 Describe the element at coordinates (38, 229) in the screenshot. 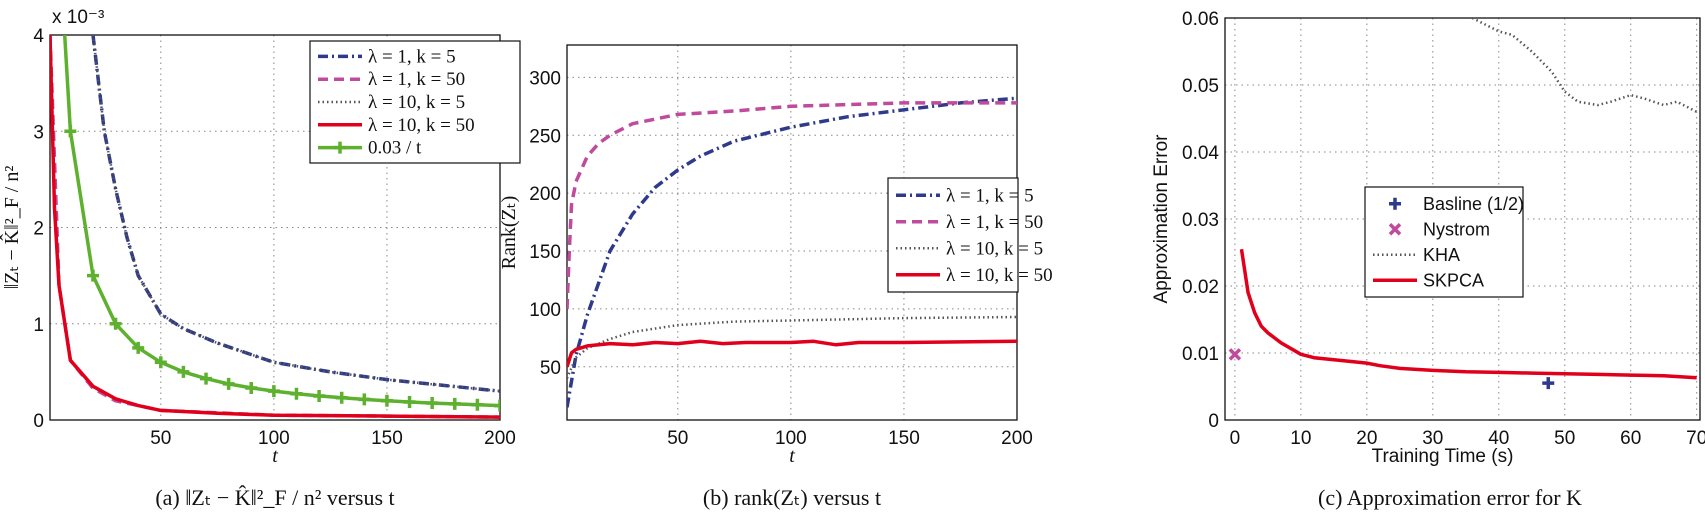

I see `y-tick-label: 2` at that location.